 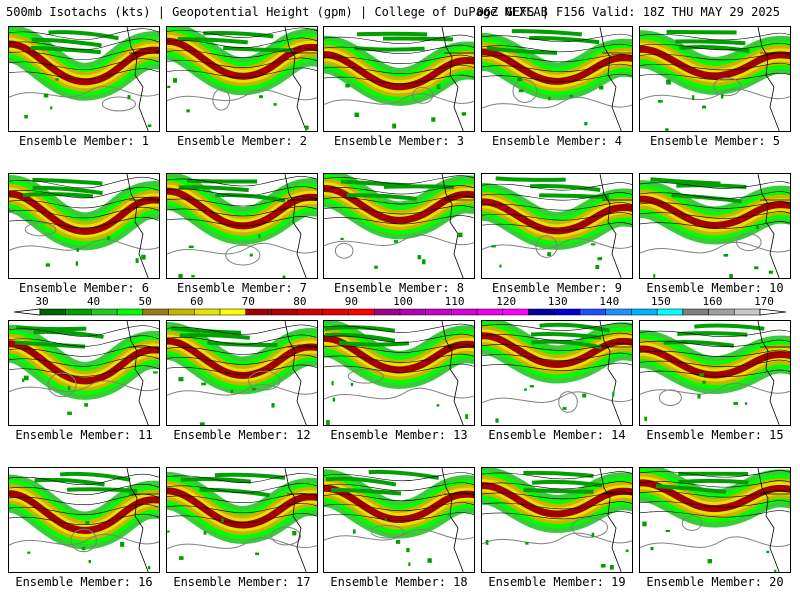 I want to click on colorbar-tick-label: 70, so click(x=248, y=301).